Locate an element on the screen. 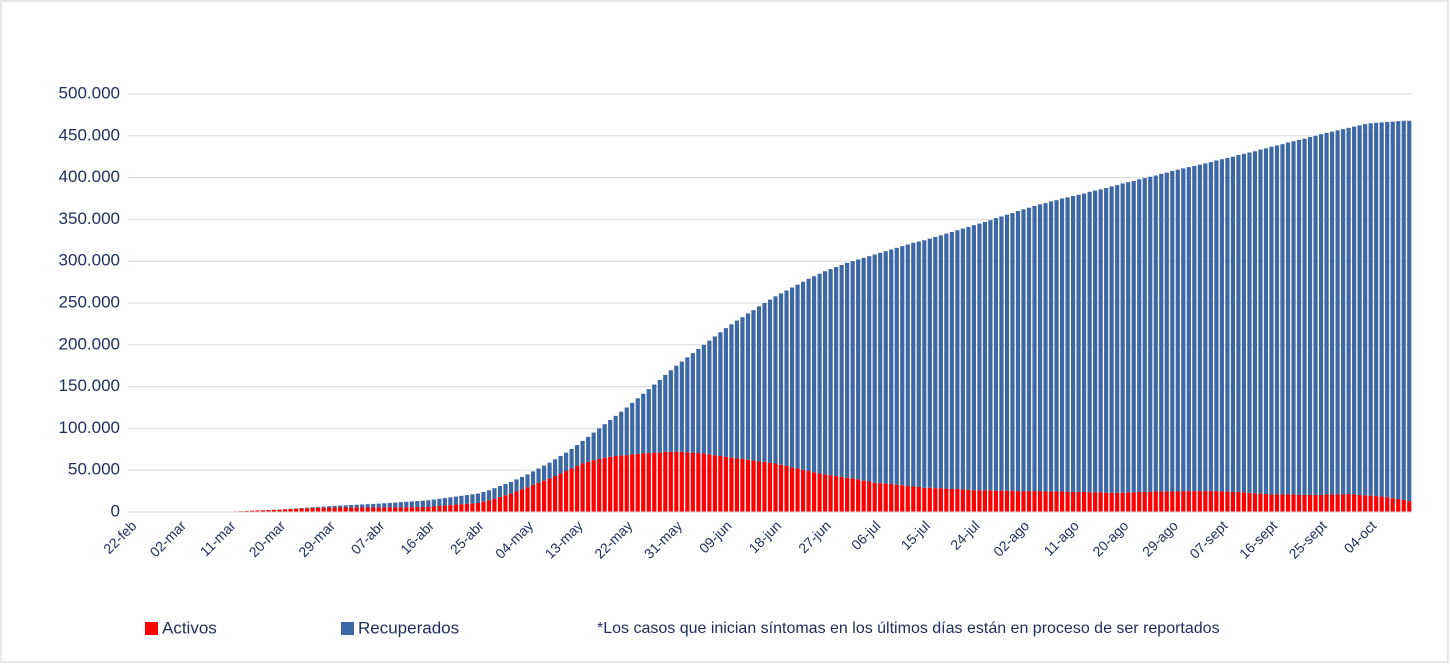  y-tick-label: 300.000 is located at coordinates (89, 260).